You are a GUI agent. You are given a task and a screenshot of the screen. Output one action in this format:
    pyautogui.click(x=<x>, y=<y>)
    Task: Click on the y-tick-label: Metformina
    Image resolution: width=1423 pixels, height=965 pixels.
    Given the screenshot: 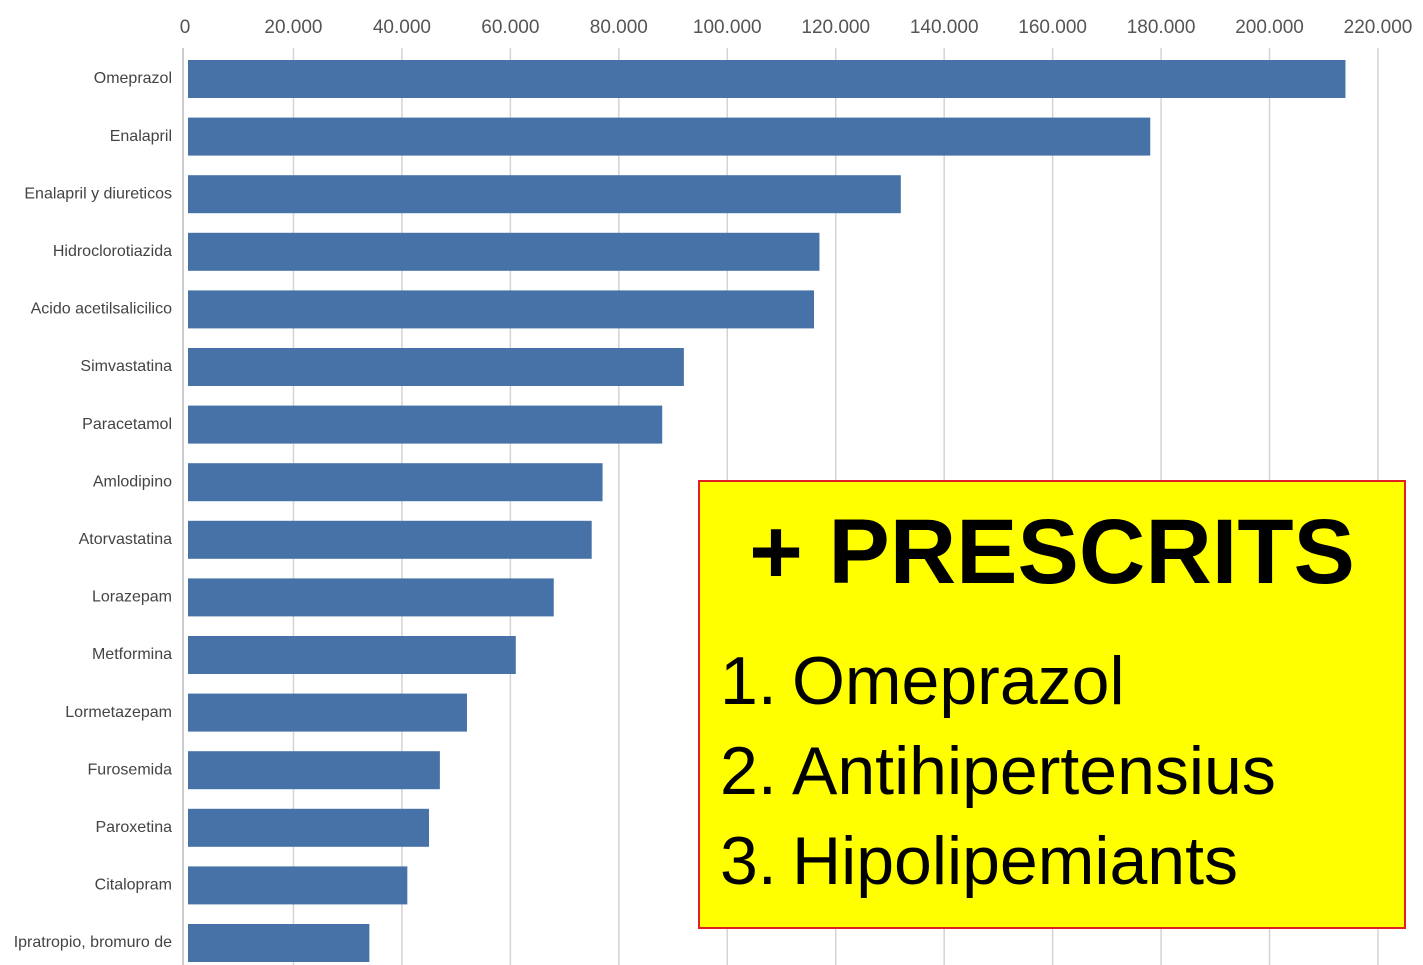 What is the action you would take?
    pyautogui.click(x=132, y=654)
    